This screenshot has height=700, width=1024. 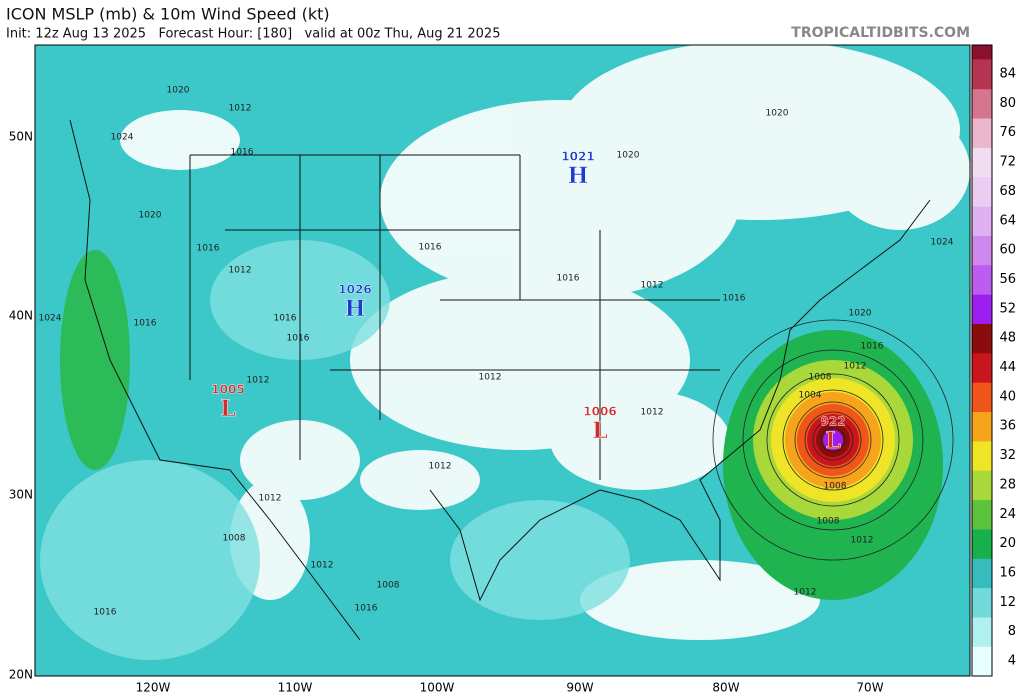 What do you see at coordinates (1007, 484) in the screenshot?
I see `colorbar-label: 28` at bounding box center [1007, 484].